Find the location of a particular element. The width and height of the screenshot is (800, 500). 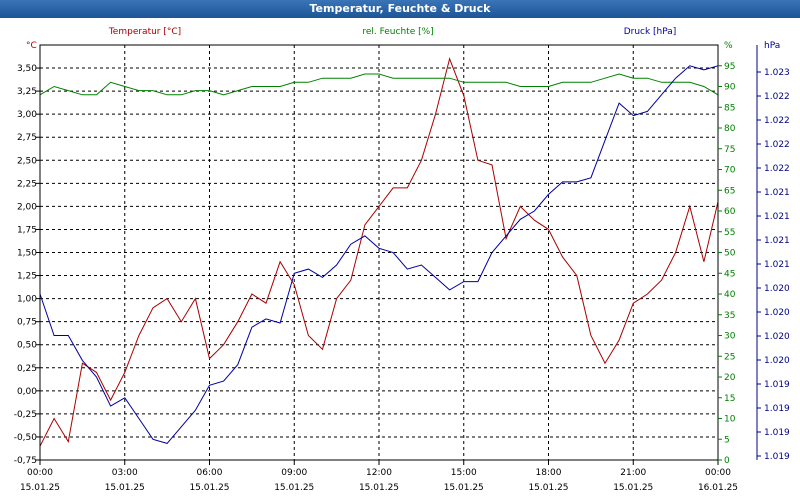

y-left-tick-label: 2,25 is located at coordinates (27, 184).